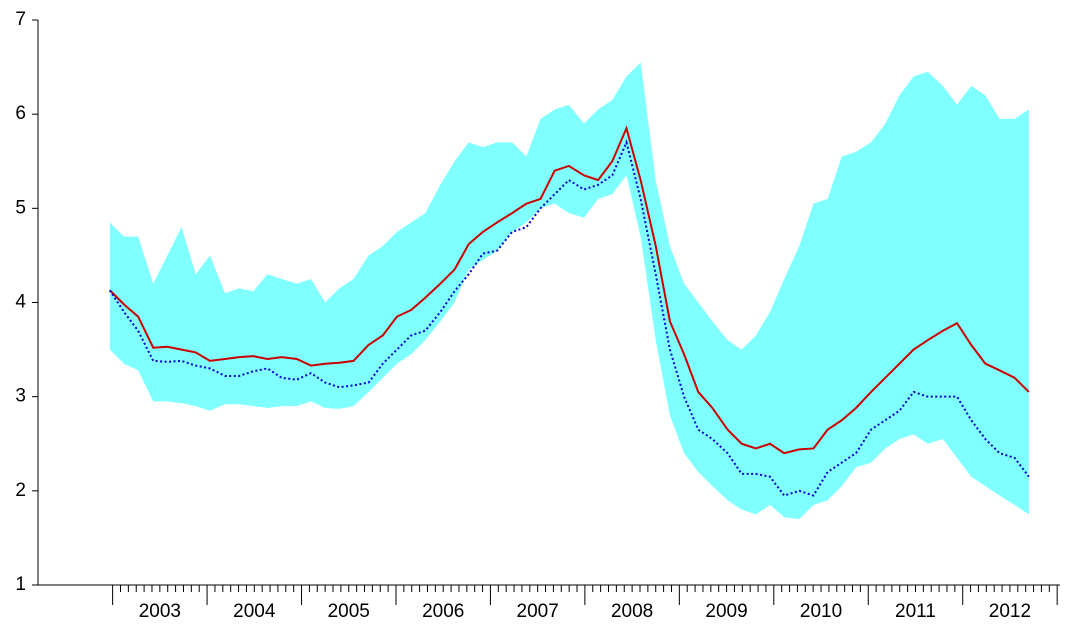  I want to click on x-tick-label: 2012, so click(1010, 611).